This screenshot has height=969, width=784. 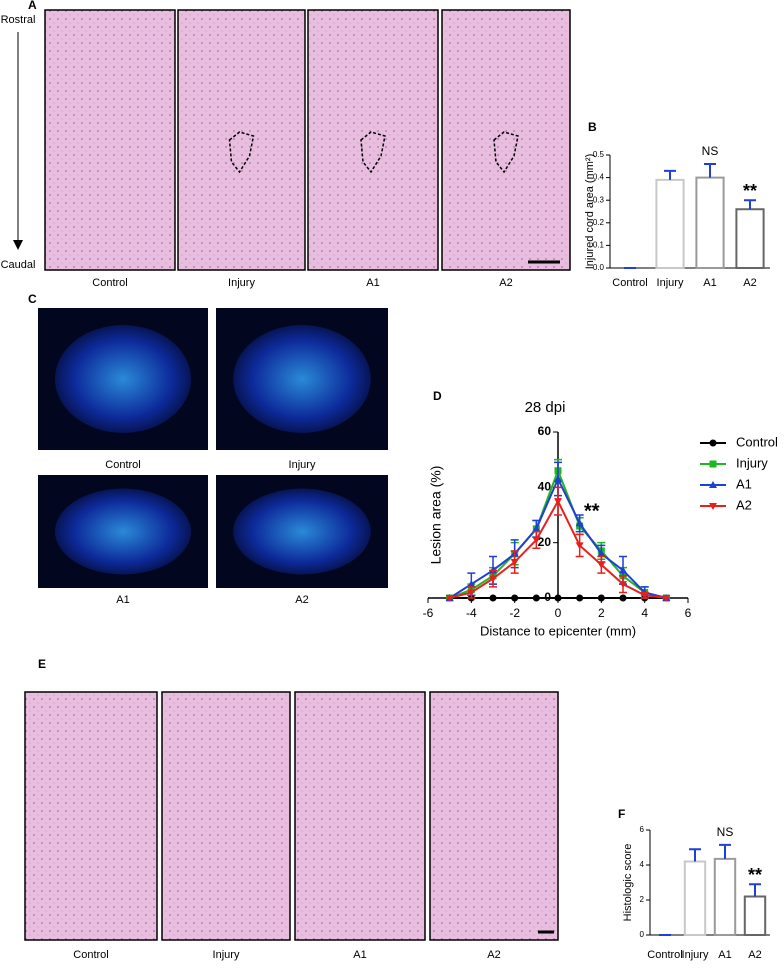 I want to click on x-tick-label: 6, so click(x=688, y=613).